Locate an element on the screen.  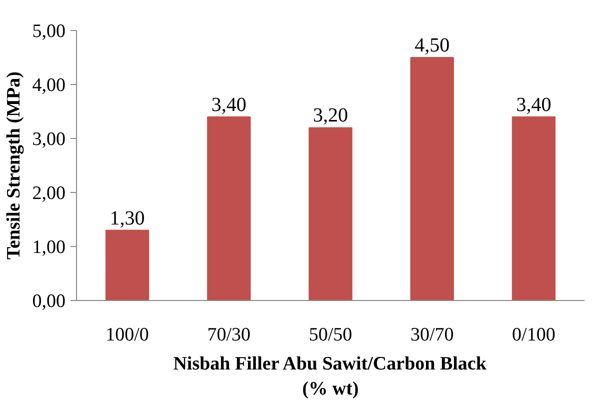
y-tick-label: 3,00 is located at coordinates (49, 139).